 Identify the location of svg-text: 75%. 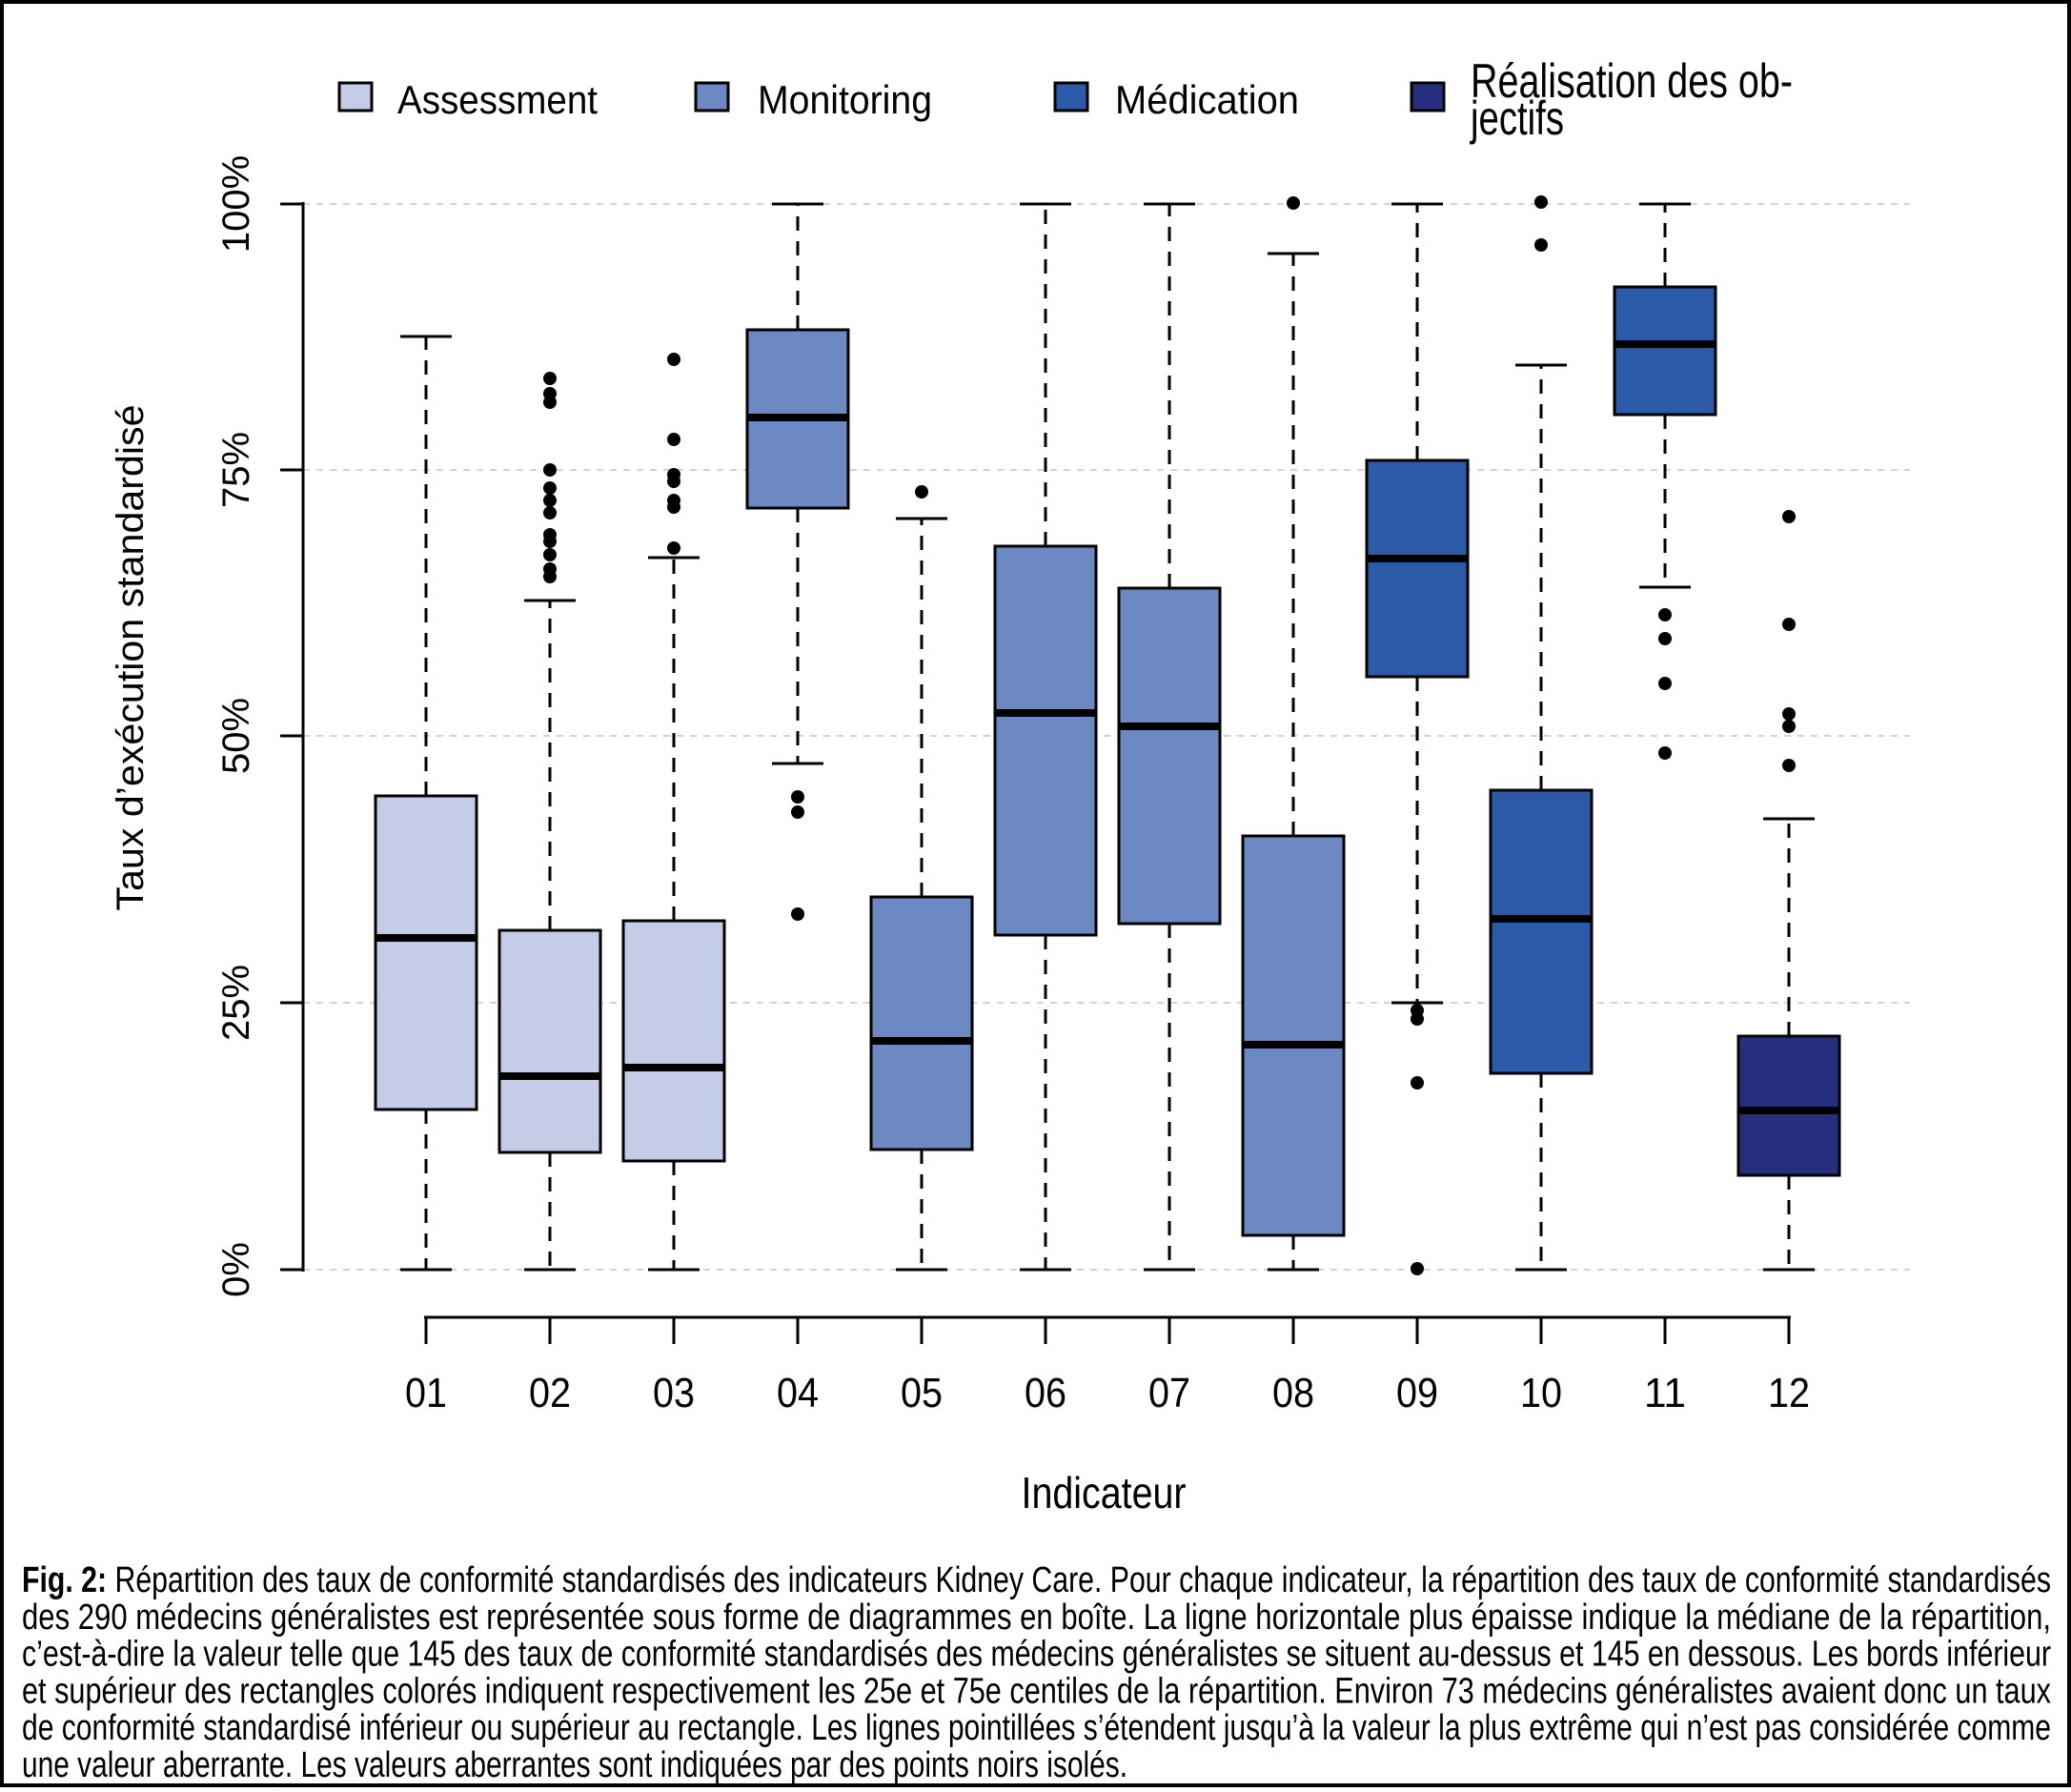
(236, 470).